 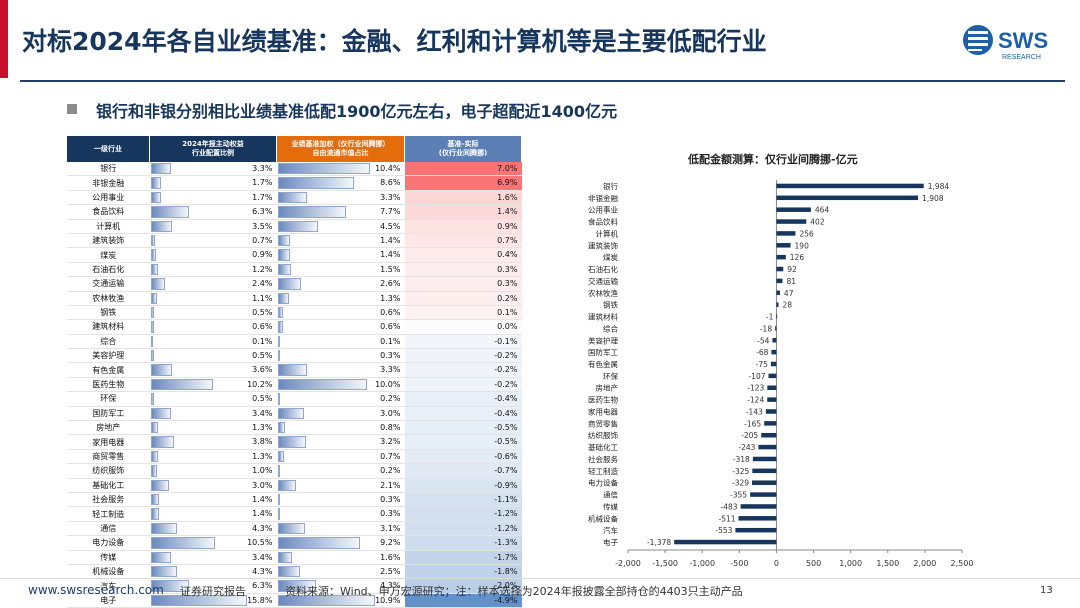 What do you see at coordinates (390, 442) in the screenshot?
I see `cell-value: 3.2%` at bounding box center [390, 442].